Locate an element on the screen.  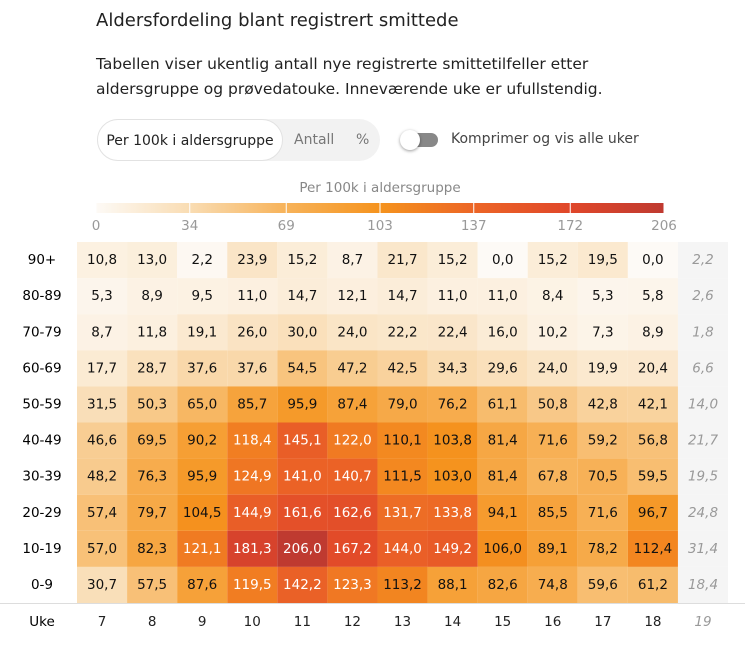
cell-label: 19,5 is located at coordinates (703, 477).